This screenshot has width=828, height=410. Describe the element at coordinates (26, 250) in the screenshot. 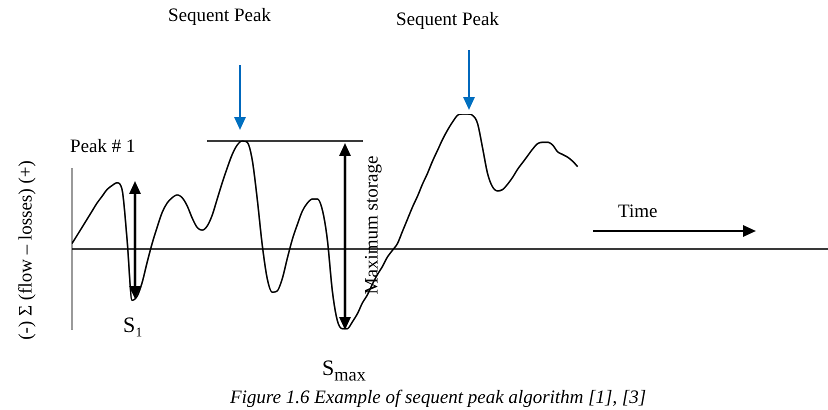

I see `y-axis-title: (-) Σ (flow – losses) (+)` at that location.